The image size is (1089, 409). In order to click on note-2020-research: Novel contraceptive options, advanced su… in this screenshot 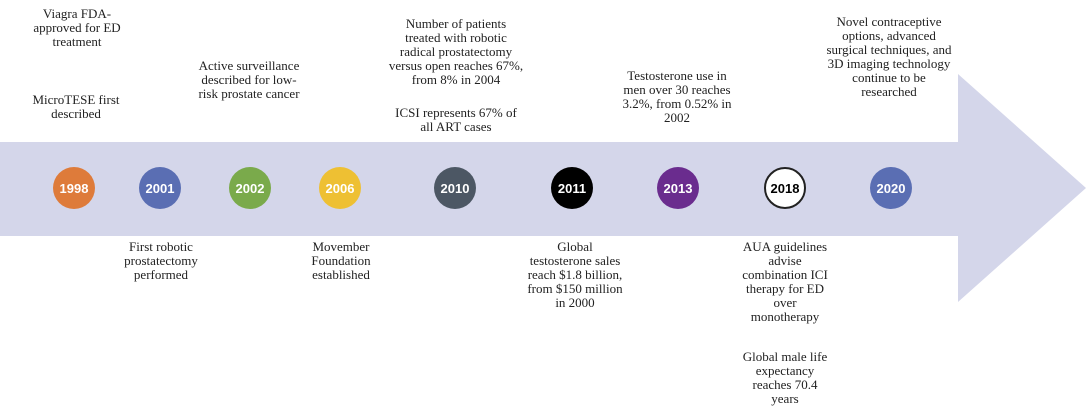, I will do `click(889, 56)`.